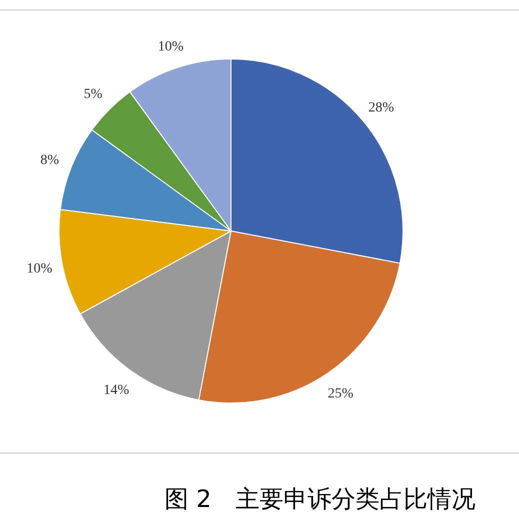 This screenshot has width=519, height=519. Describe the element at coordinates (117, 390) in the screenshot. I see `data-label: 14%` at that location.